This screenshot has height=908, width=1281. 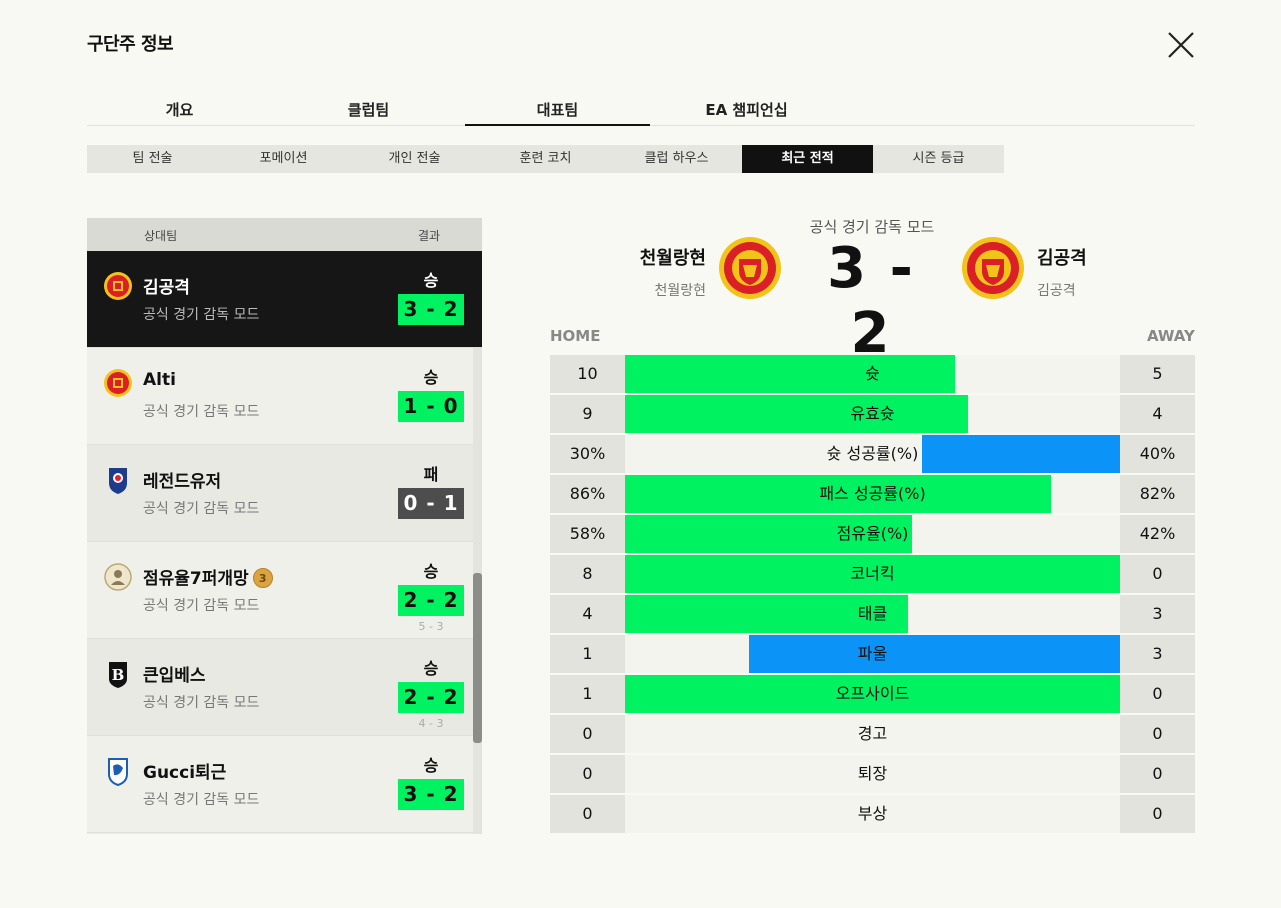 I want to click on stat-row: 4 태클 3, so click(x=872, y=614).